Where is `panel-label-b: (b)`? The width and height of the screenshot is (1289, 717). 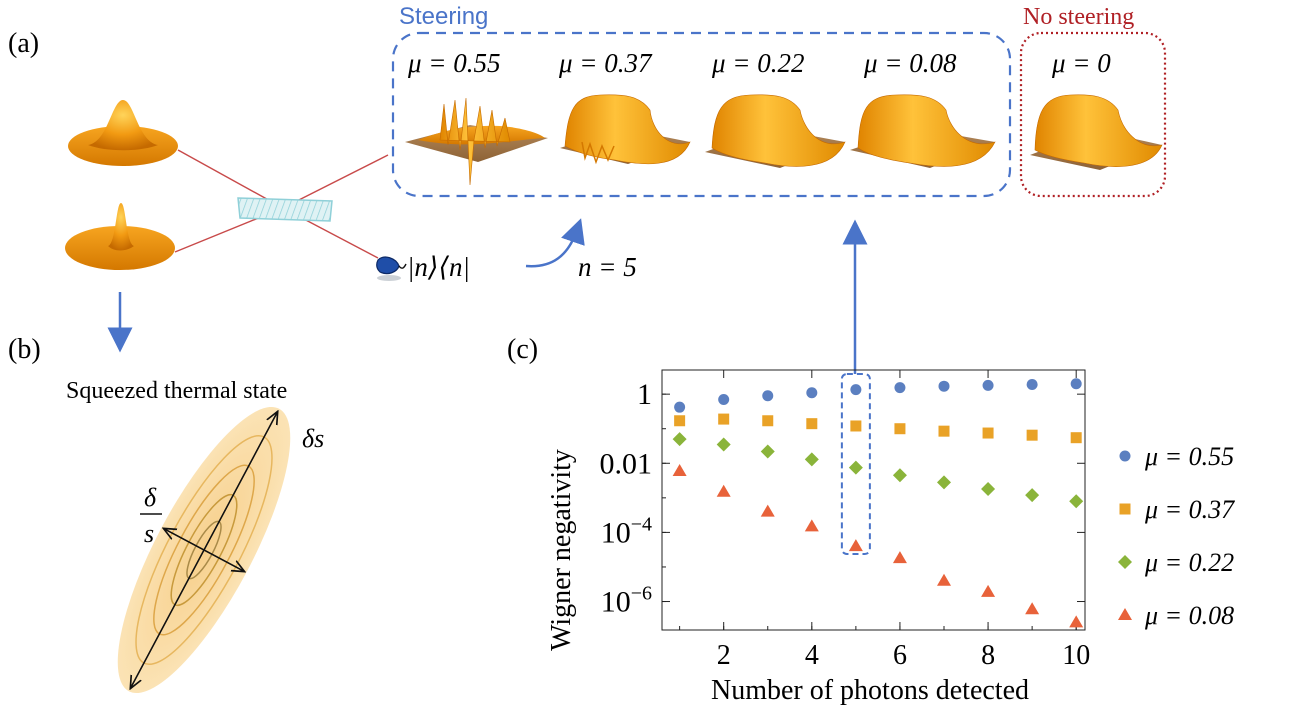 panel-label-b: (b) is located at coordinates (24, 349).